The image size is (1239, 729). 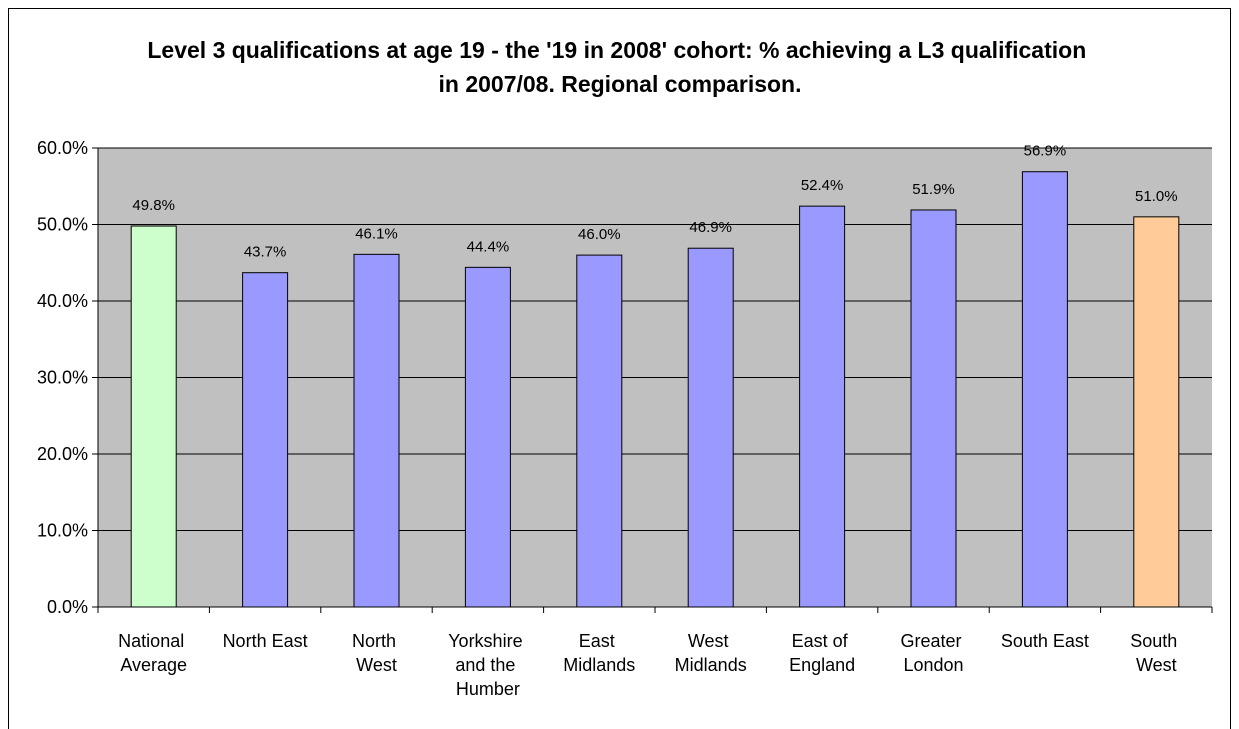 What do you see at coordinates (153, 205) in the screenshot?
I see `data-label: 49.8%` at bounding box center [153, 205].